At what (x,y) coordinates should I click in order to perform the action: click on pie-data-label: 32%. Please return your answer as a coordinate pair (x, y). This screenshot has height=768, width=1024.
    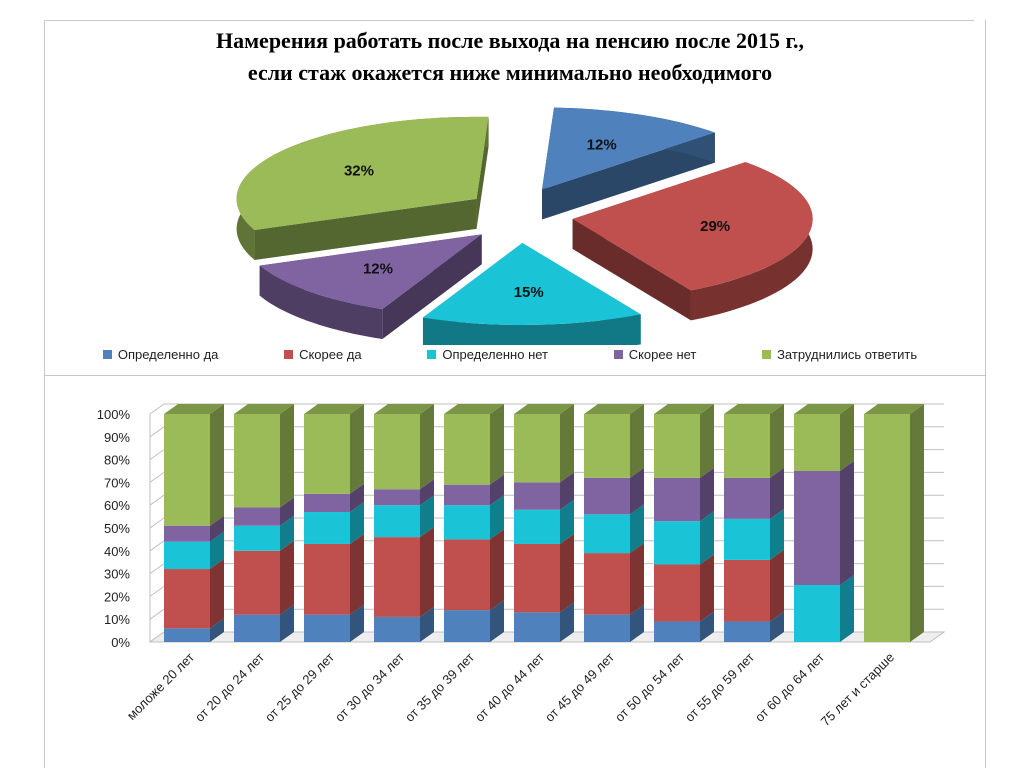
    Looking at the image, I should click on (359, 170).